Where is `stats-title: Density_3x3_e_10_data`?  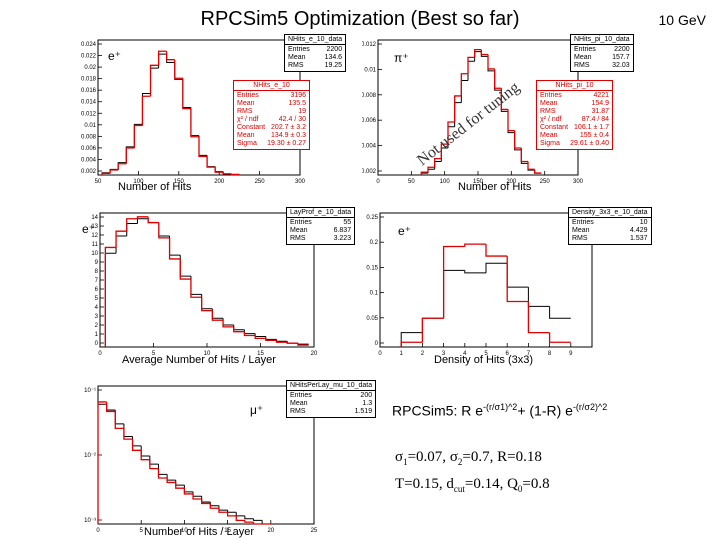
stats-title: Density_3x3_e_10_data is located at coordinates (610, 213).